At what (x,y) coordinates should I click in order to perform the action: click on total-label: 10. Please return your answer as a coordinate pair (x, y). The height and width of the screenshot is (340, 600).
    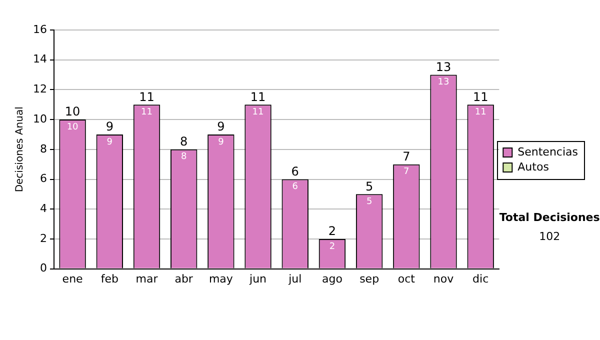
    Looking at the image, I should click on (72, 111).